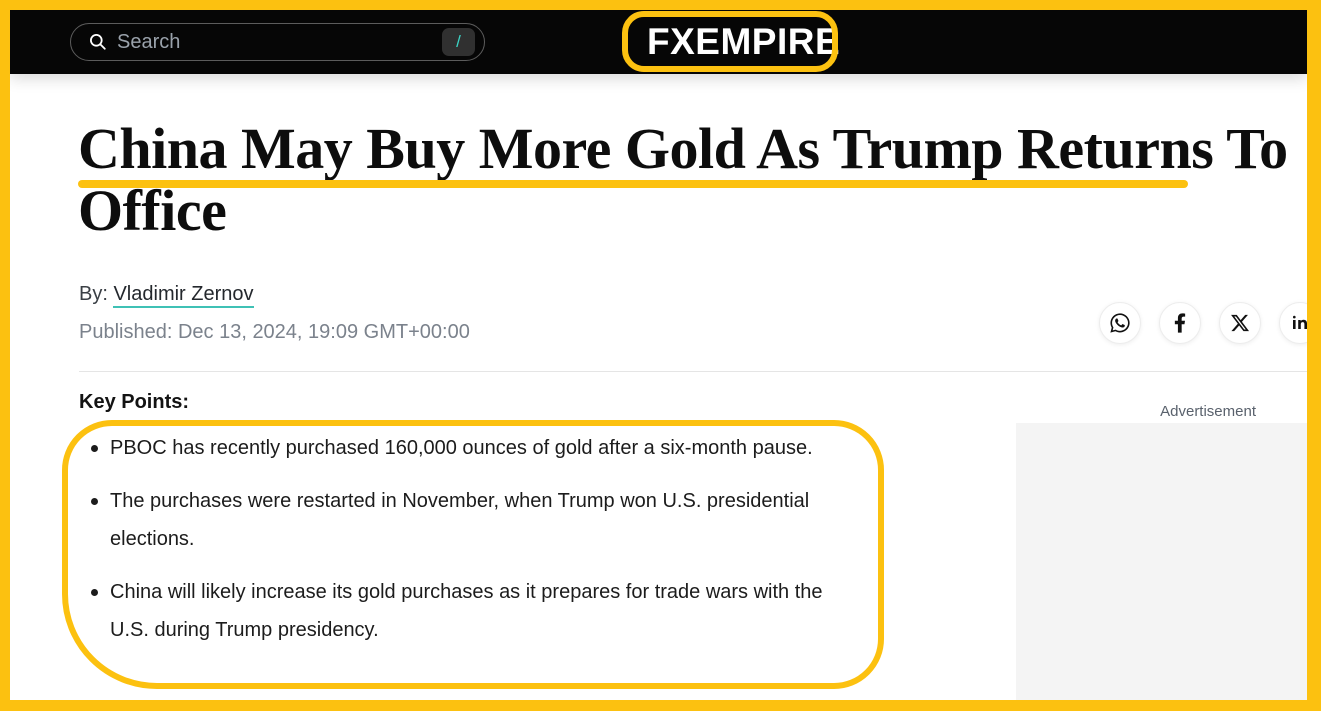 The width and height of the screenshot is (1321, 711). What do you see at coordinates (693, 371) in the screenshot?
I see `divider` at bounding box center [693, 371].